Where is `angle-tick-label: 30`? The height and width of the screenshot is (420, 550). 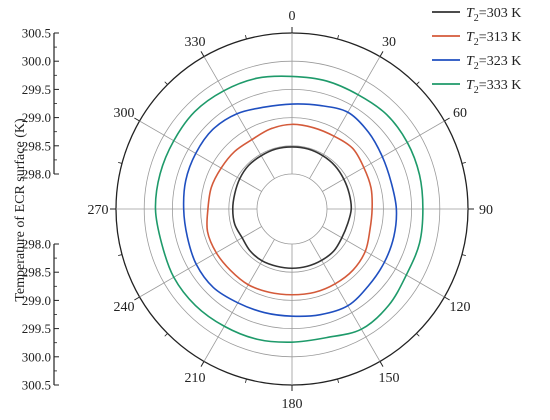
angle-tick-label: 30 is located at coordinates (389, 42).